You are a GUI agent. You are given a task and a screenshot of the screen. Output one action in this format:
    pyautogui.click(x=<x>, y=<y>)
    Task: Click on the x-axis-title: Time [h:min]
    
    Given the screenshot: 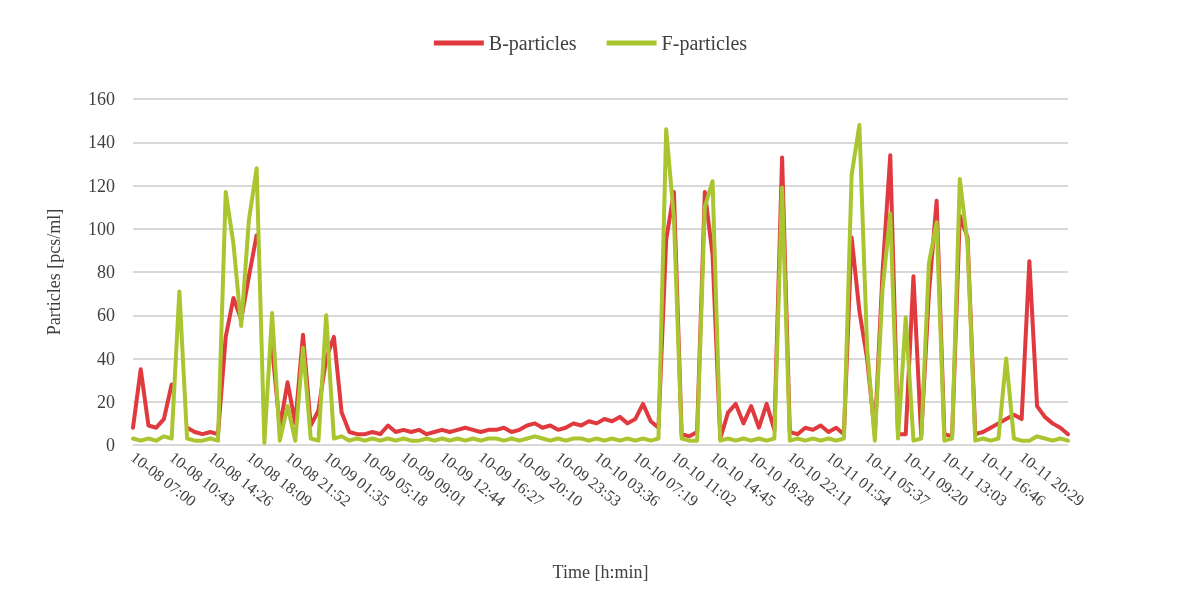 What is the action you would take?
    pyautogui.click(x=600, y=572)
    